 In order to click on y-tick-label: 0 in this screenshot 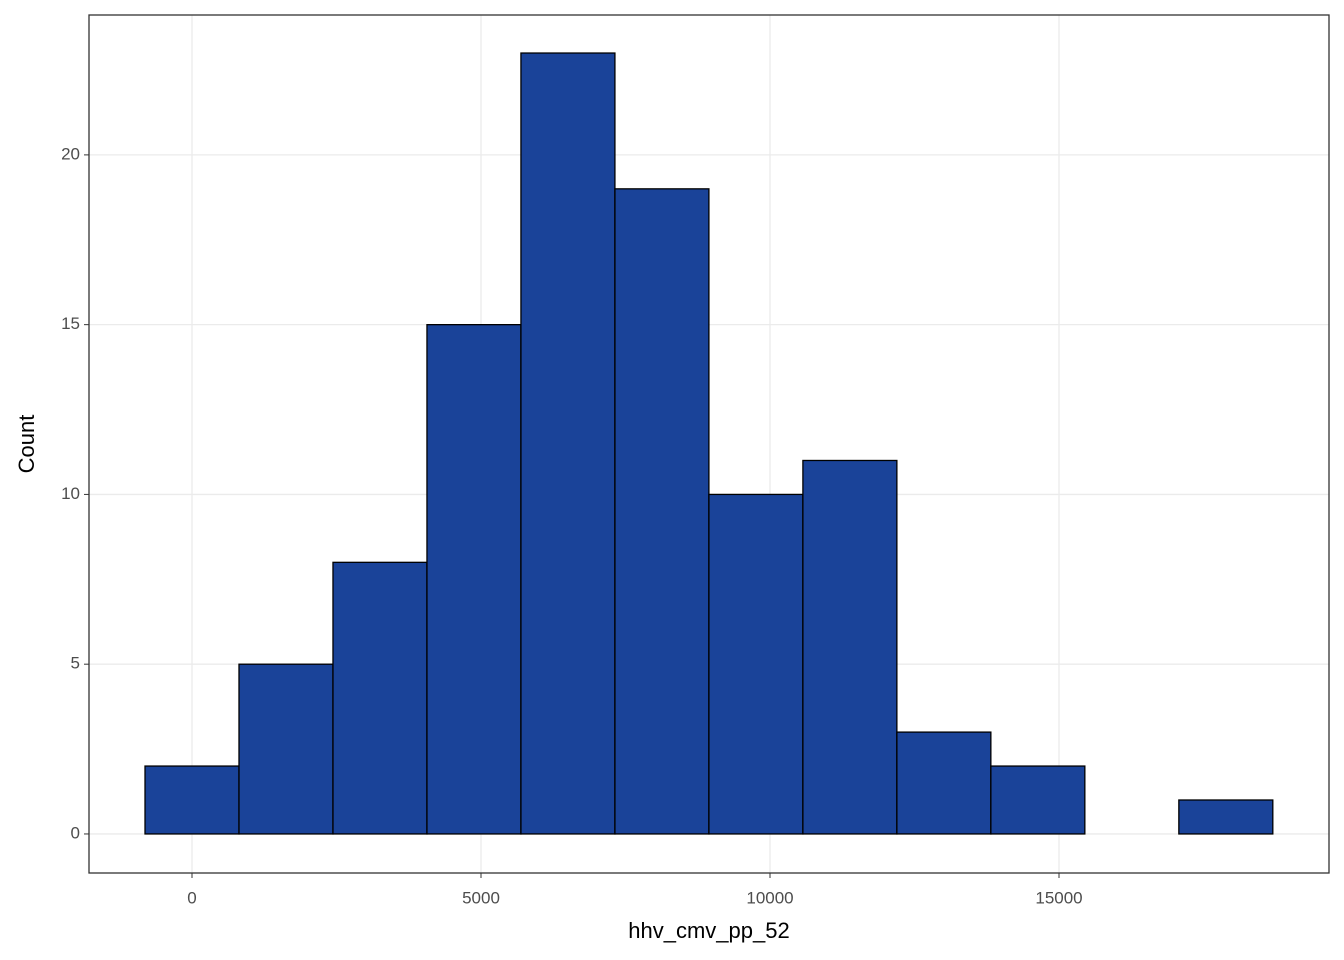, I will do `click(75, 832)`.